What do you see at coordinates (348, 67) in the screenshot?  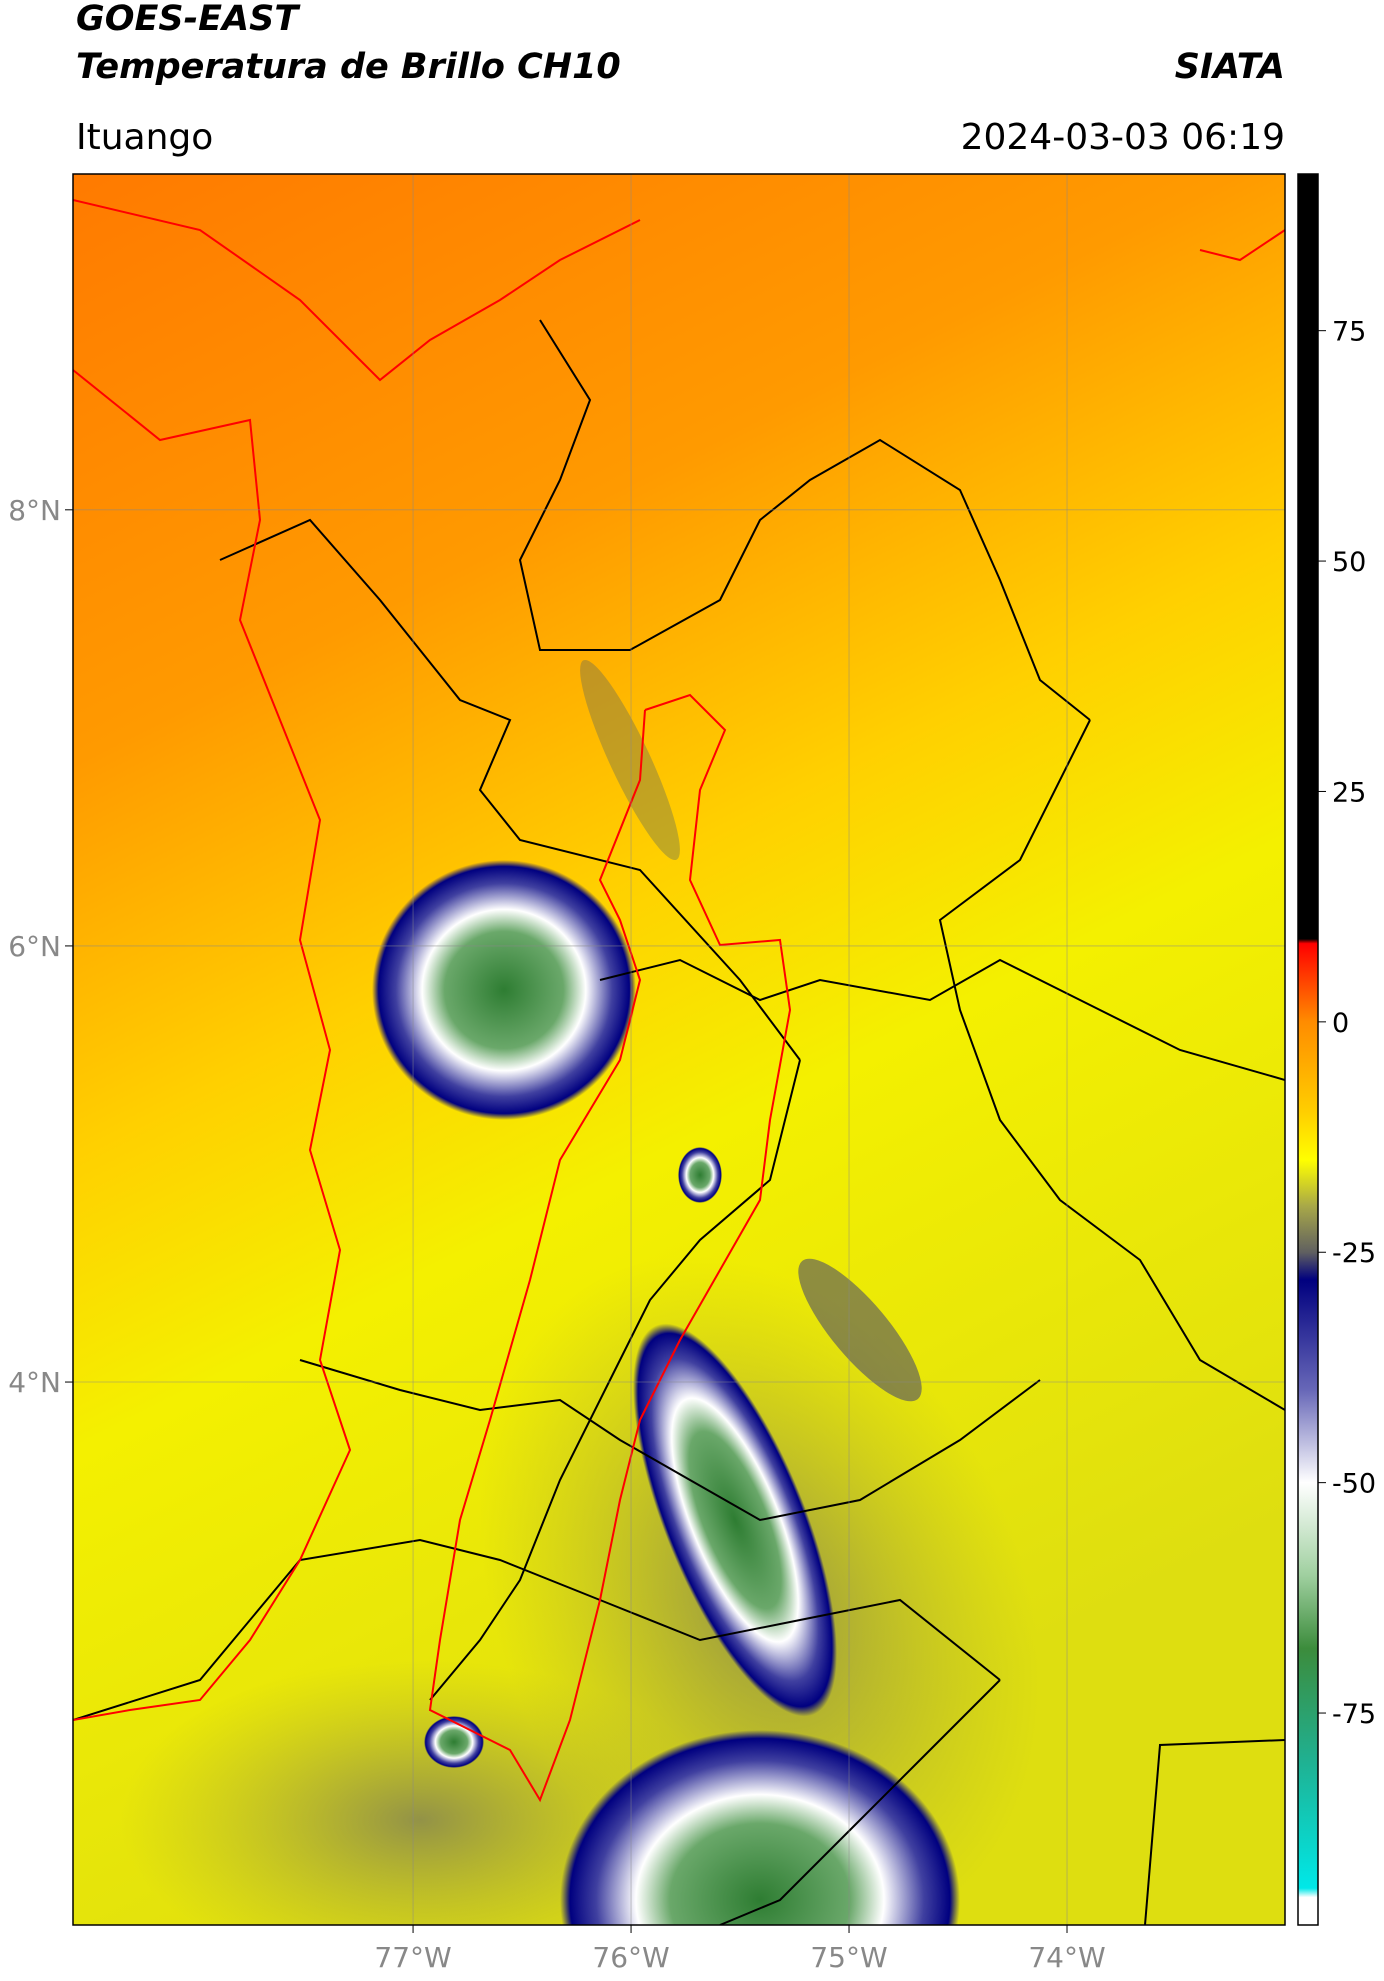 I see `product-title: Temperatura de Brillo CH10` at bounding box center [348, 67].